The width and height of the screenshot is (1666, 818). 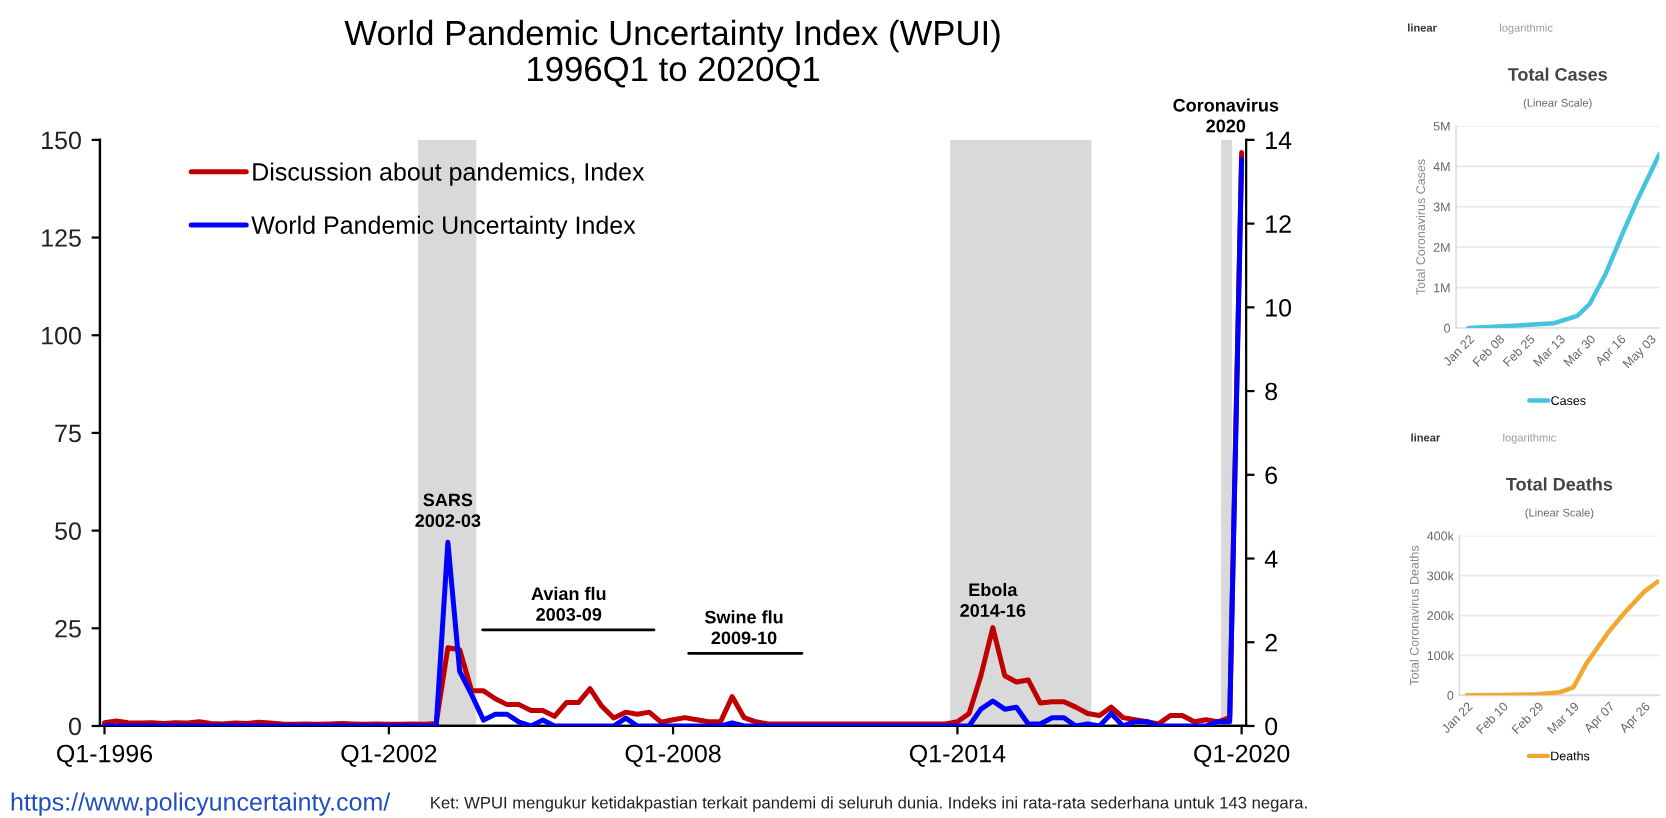 What do you see at coordinates (1271, 726) in the screenshot?
I see `y2-tick-label: 0` at bounding box center [1271, 726].